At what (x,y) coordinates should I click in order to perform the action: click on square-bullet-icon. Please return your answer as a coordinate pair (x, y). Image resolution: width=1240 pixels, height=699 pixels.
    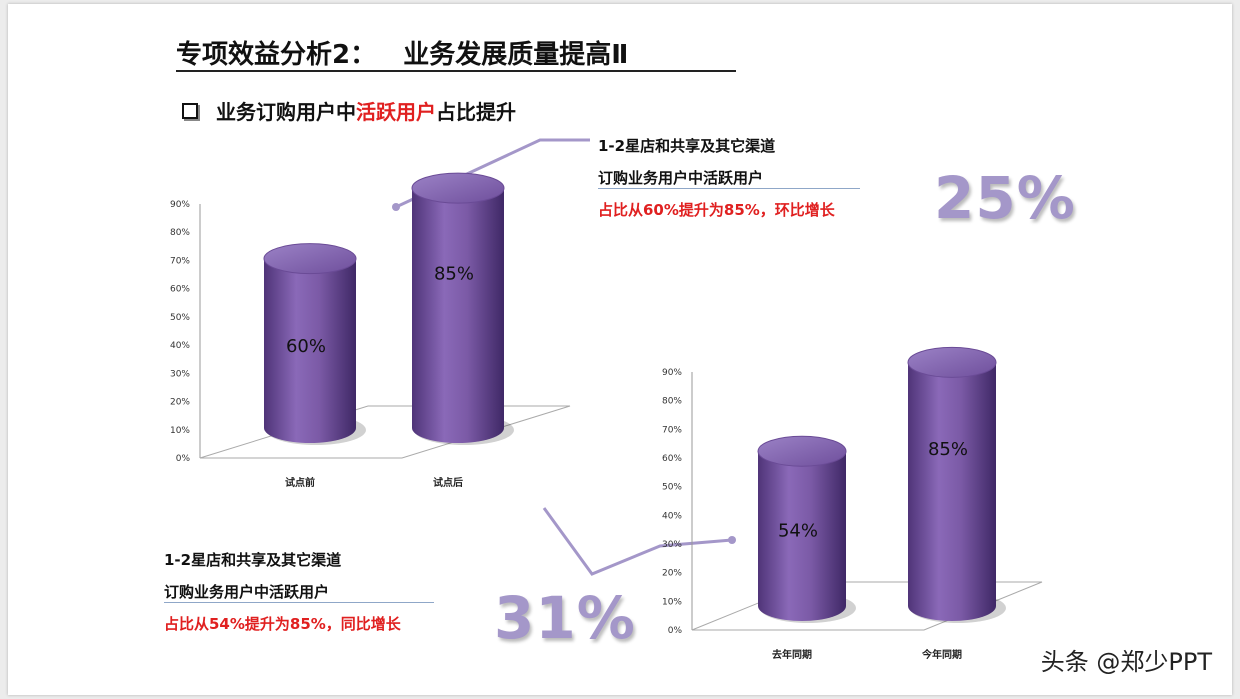
    Looking at the image, I should click on (190, 110).